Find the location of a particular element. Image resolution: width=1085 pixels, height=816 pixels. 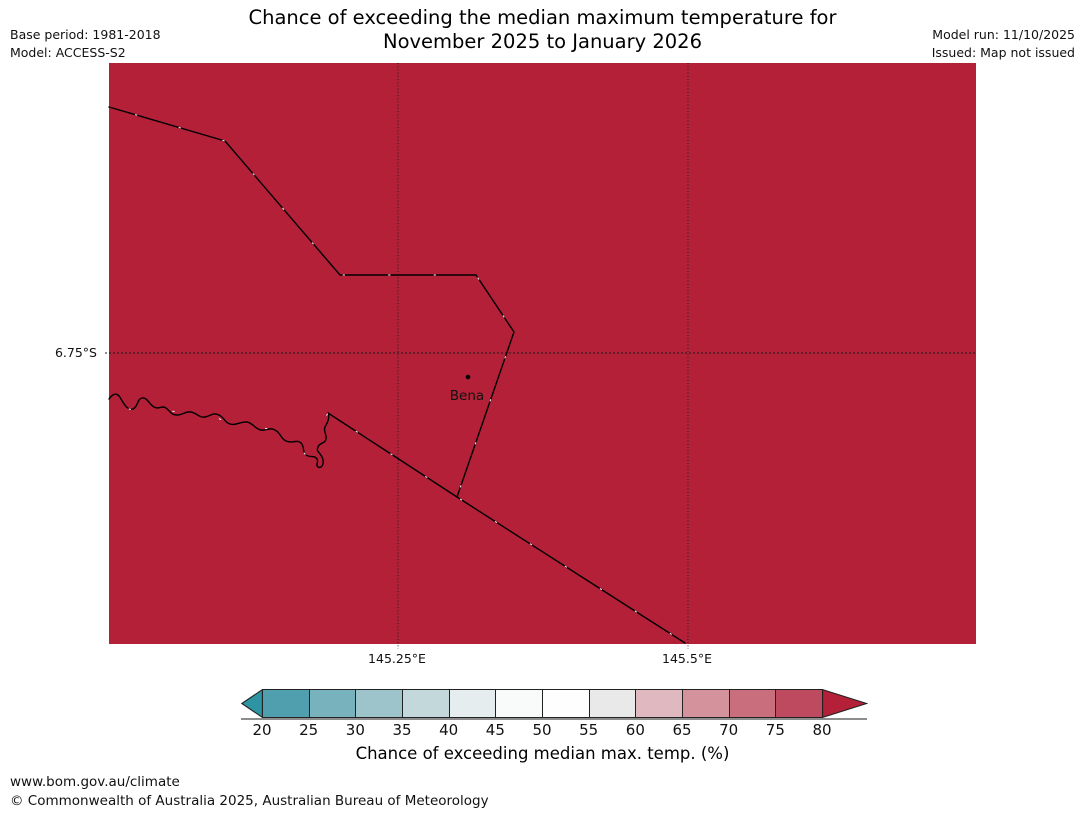

colorbar-tick-label: 50 is located at coordinates (542, 730).